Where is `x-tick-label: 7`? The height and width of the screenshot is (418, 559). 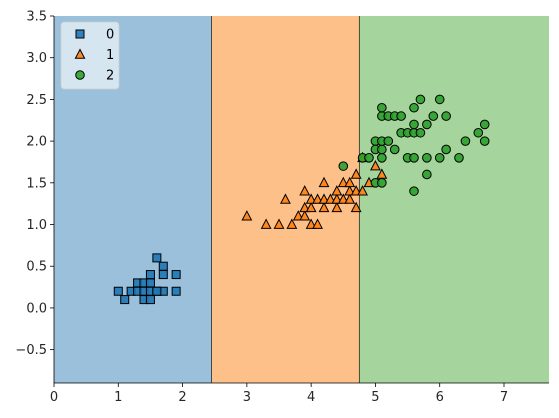
x-tick-label: 7 is located at coordinates (504, 397).